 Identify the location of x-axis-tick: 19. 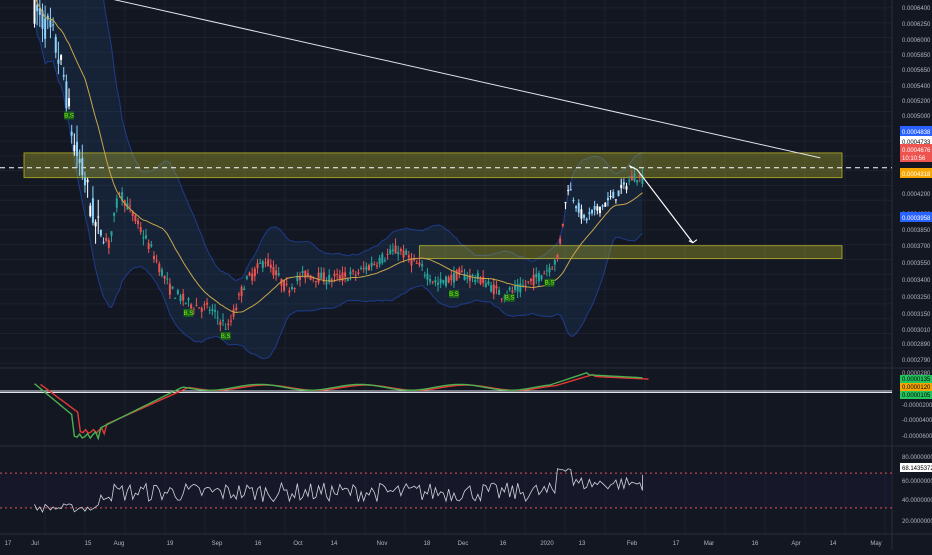
(170, 544).